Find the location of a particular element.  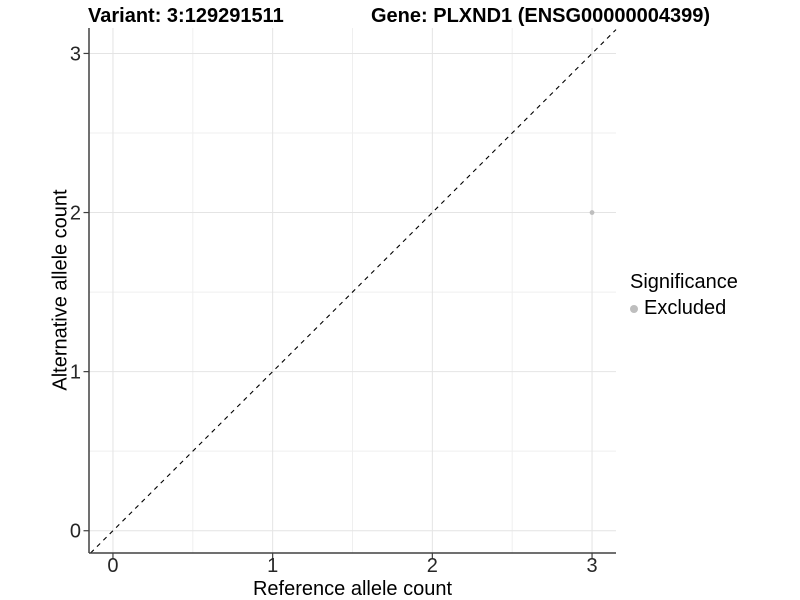

plot-title-gene: Gene: PLXND1 (ENSG00000004399) is located at coordinates (541, 16).